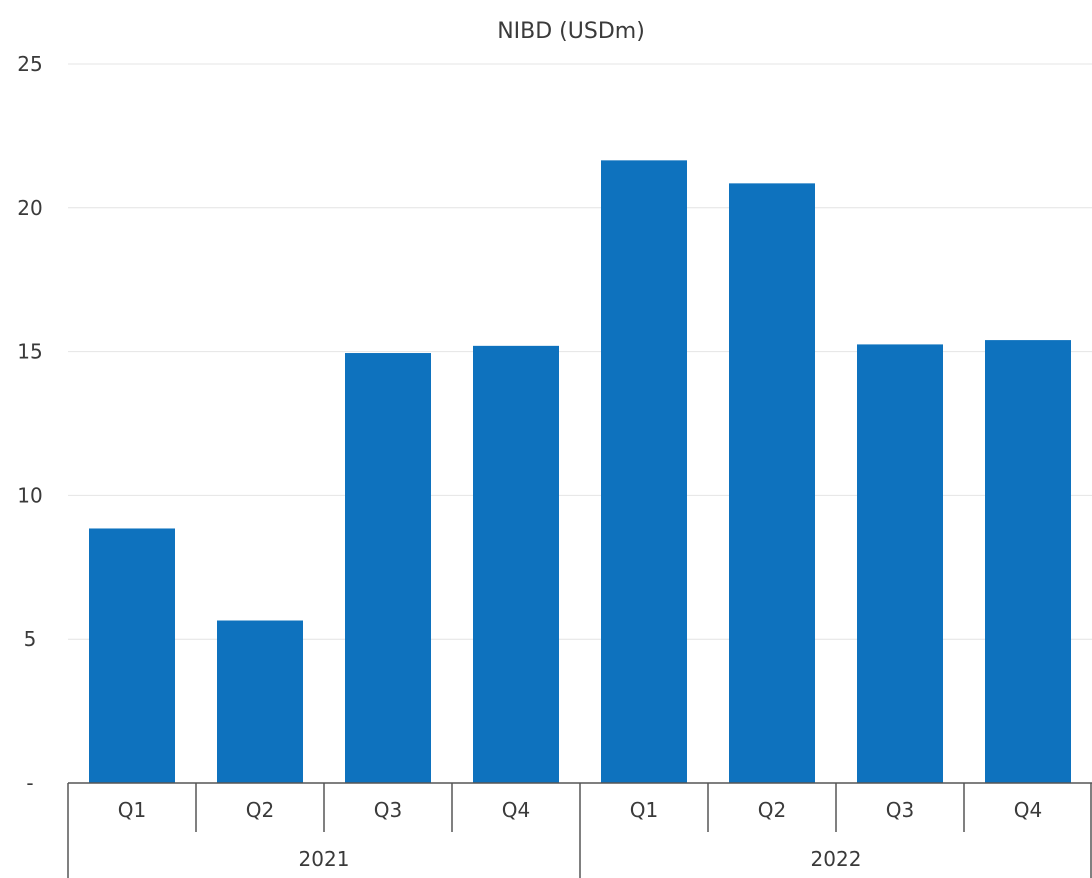 Image resolution: width=1092 pixels, height=878 pixels. What do you see at coordinates (29, 495) in the screenshot?
I see `y-tick-label: 10` at bounding box center [29, 495].